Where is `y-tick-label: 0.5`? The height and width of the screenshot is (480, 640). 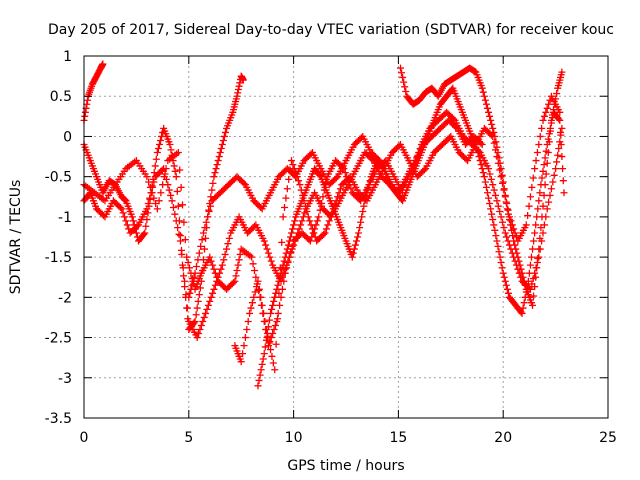 y-tick-label: 0.5 is located at coordinates (61, 97).